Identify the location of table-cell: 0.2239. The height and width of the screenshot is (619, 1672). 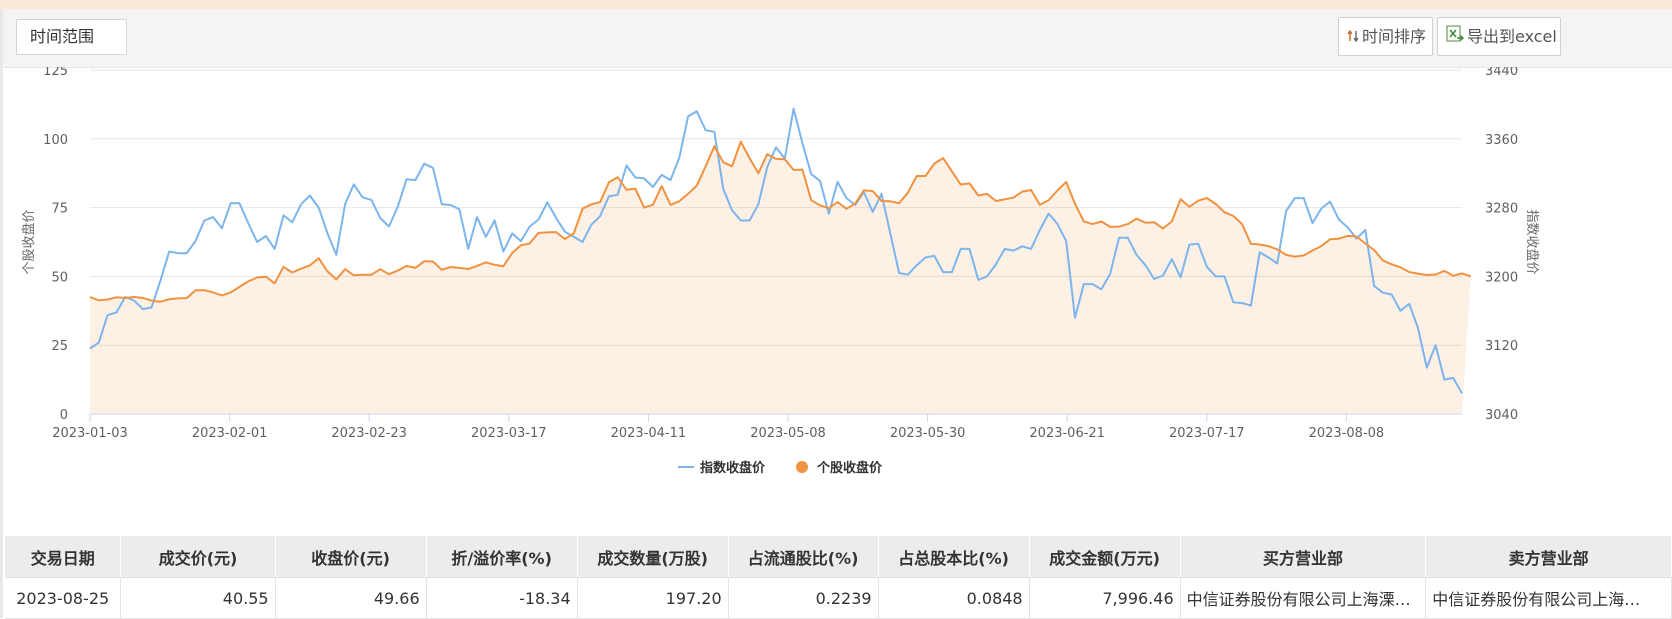
(803, 598).